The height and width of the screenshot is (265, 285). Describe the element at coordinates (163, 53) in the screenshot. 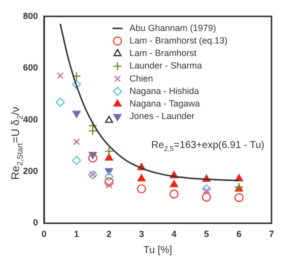

I see `legend-label: Lam - Bramhorst` at that location.